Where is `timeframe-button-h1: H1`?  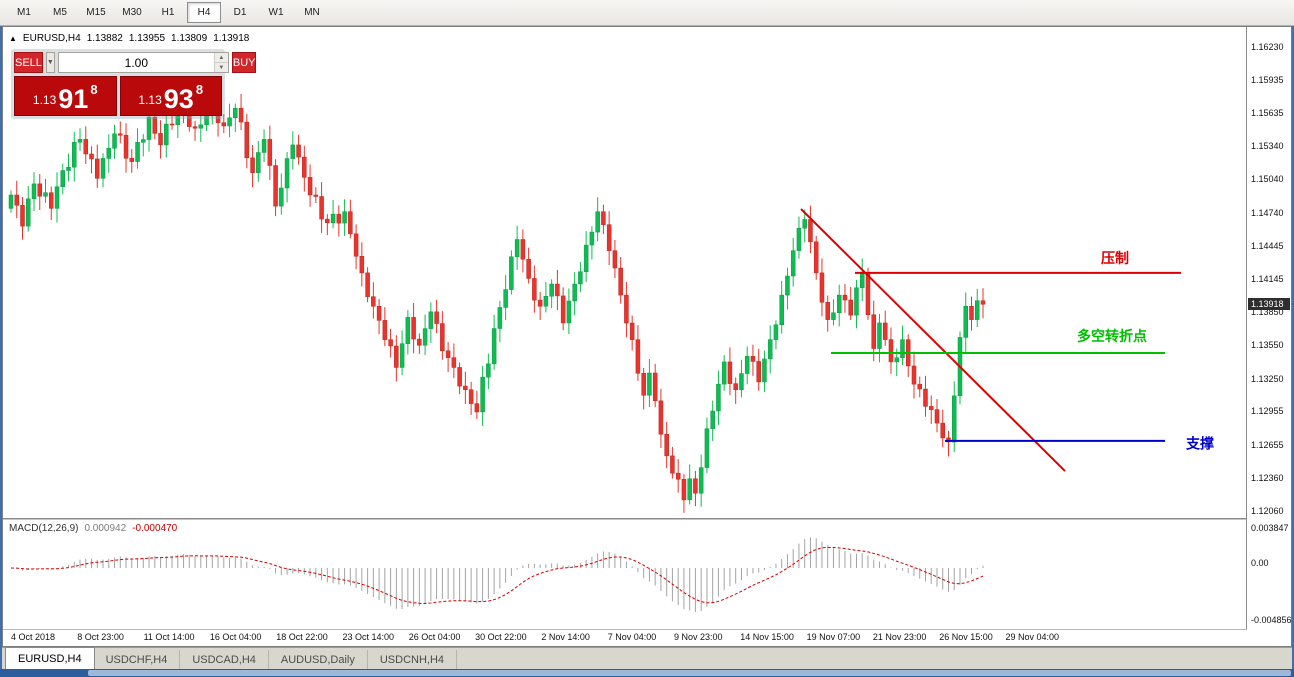 timeframe-button-h1: H1 is located at coordinates (168, 12).